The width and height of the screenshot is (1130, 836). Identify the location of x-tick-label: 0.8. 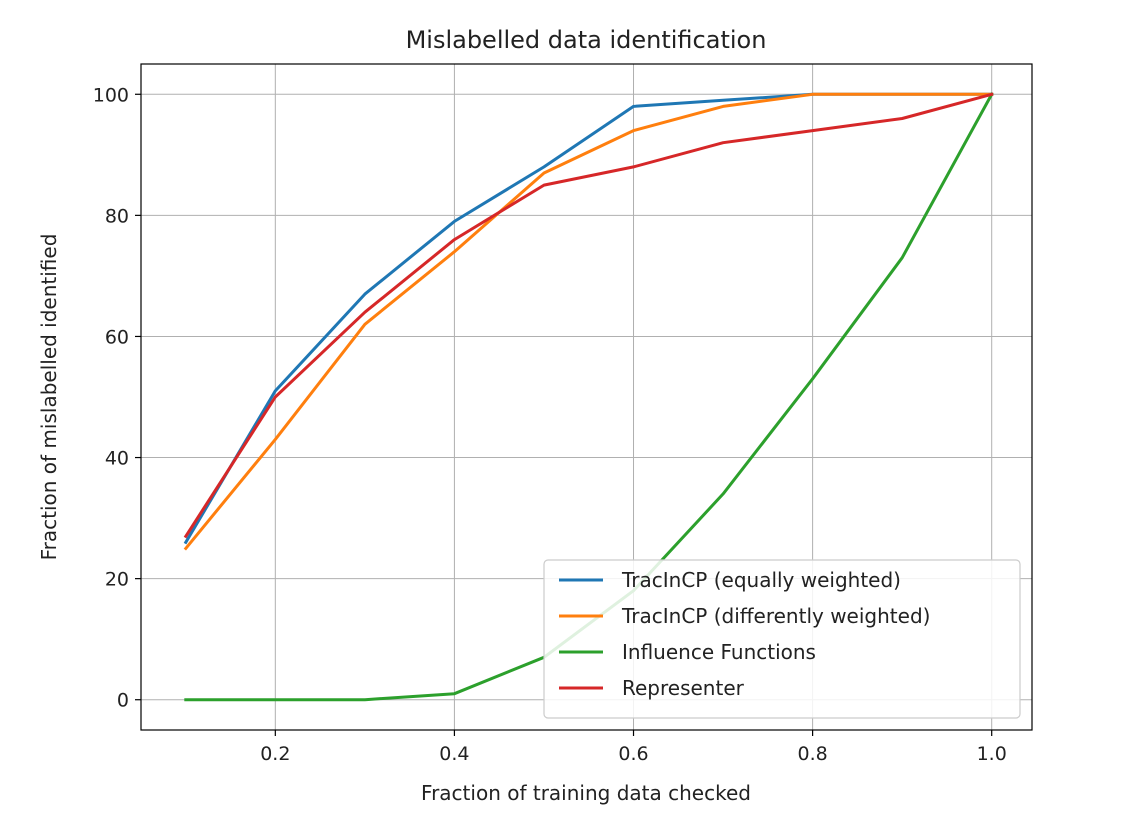
(812, 754).